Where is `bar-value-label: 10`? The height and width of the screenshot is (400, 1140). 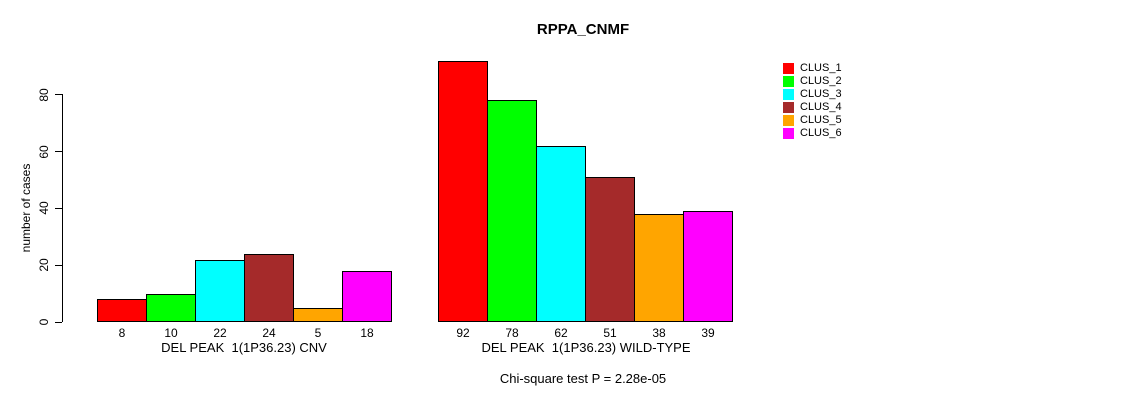
bar-value-label: 10 is located at coordinates (171, 333).